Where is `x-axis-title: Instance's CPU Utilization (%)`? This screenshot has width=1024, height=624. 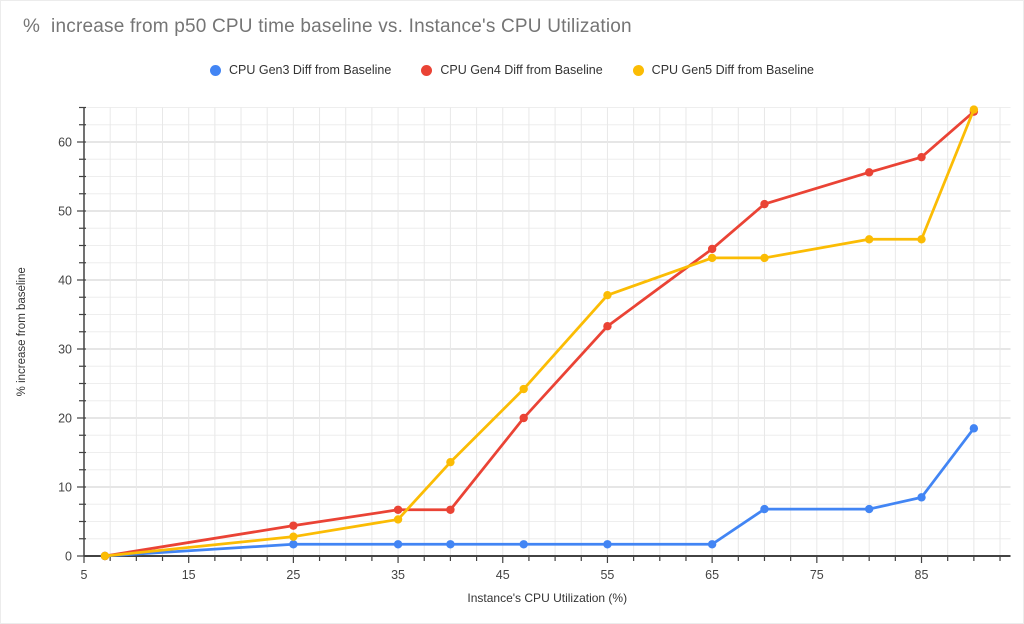 x-axis-title: Instance's CPU Utilization (%) is located at coordinates (547, 598).